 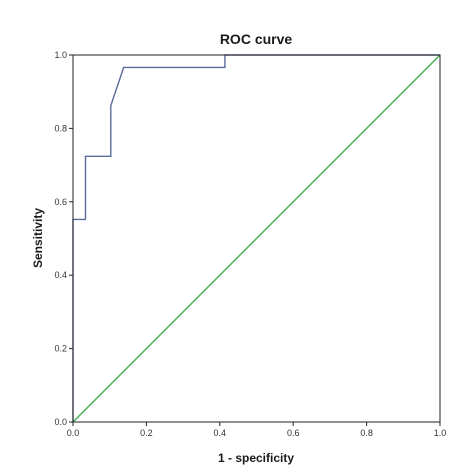 What do you see at coordinates (293, 433) in the screenshot?
I see `x-tick-label: 0.6` at bounding box center [293, 433].